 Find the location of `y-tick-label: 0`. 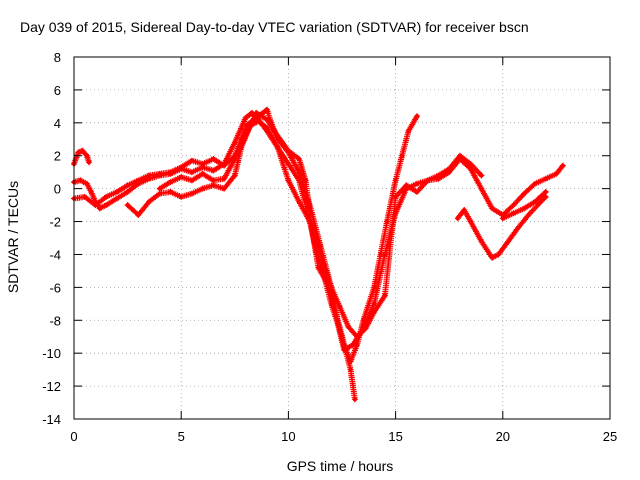

y-tick-label: 0 is located at coordinates (57, 189).